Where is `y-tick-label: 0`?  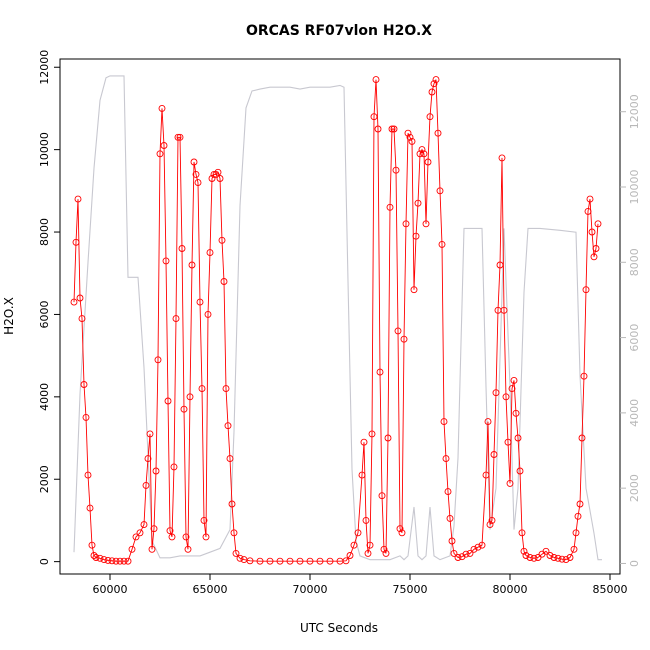
y-tick-label: 0 is located at coordinates (44, 561).